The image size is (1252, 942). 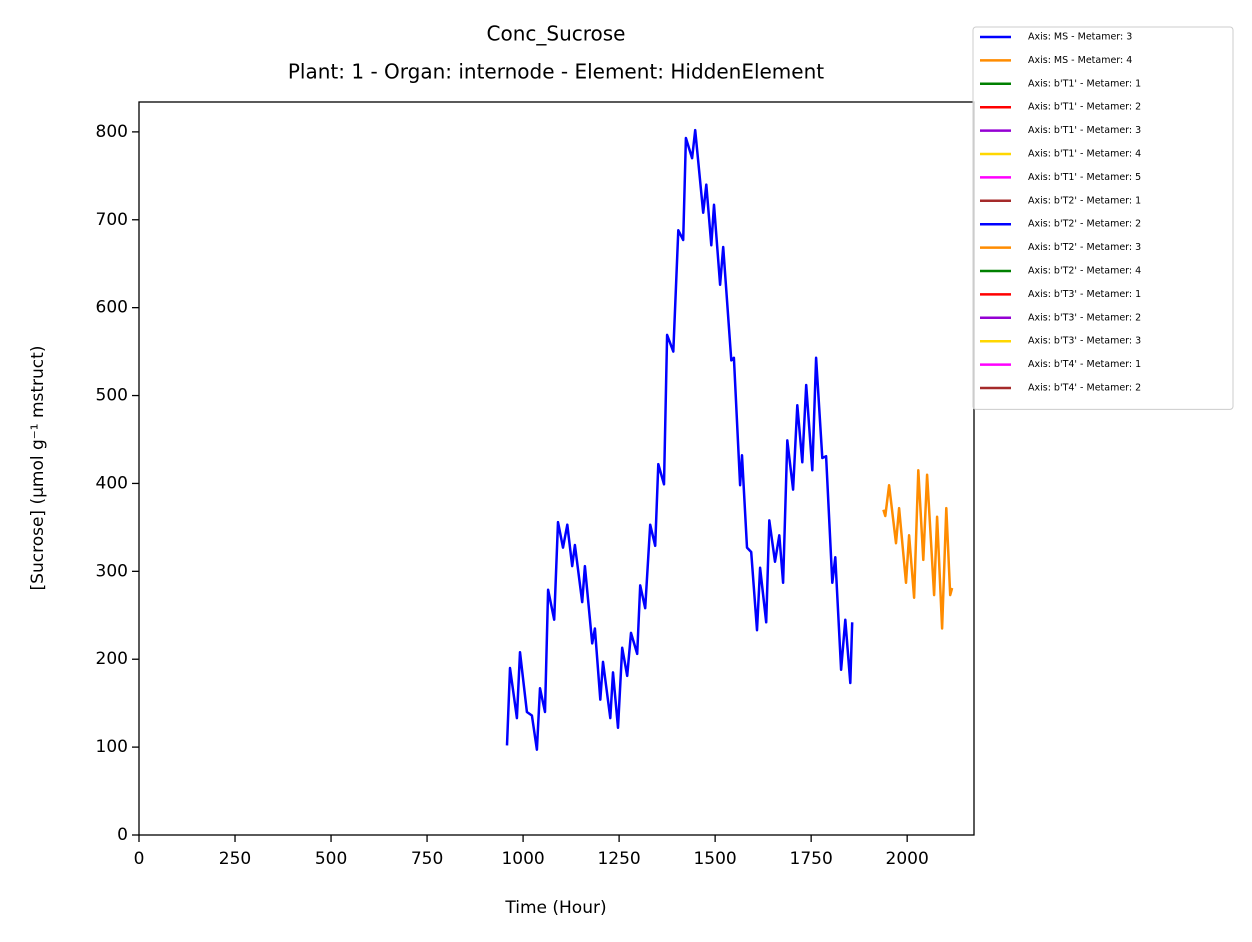 I want to click on x-tick-label: 1750, so click(x=811, y=859).